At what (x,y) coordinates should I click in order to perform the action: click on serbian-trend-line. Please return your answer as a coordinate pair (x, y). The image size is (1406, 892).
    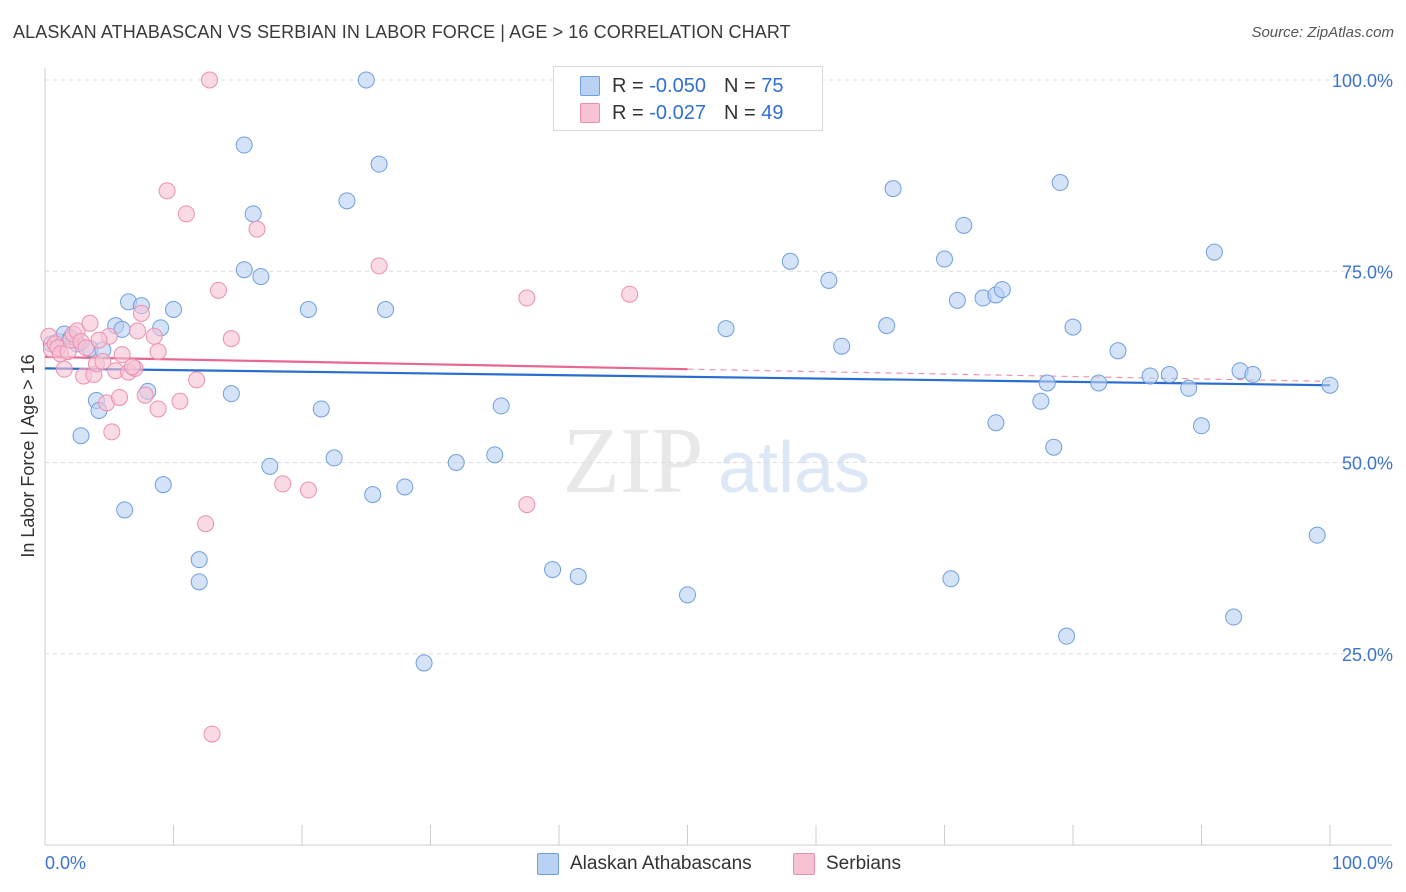
    Looking at the image, I should click on (366, 363).